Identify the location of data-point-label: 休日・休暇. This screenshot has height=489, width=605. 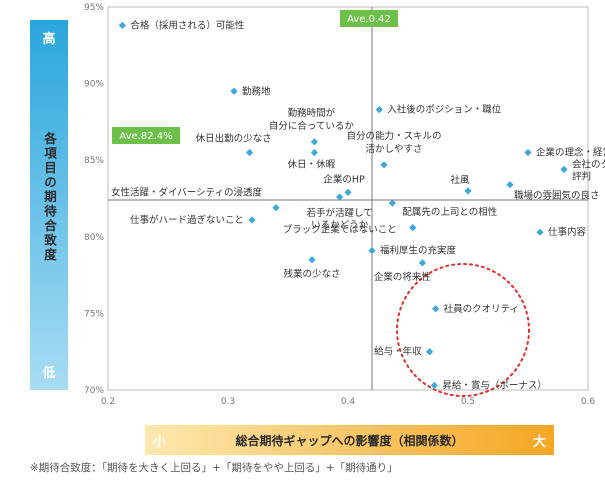
(312, 165).